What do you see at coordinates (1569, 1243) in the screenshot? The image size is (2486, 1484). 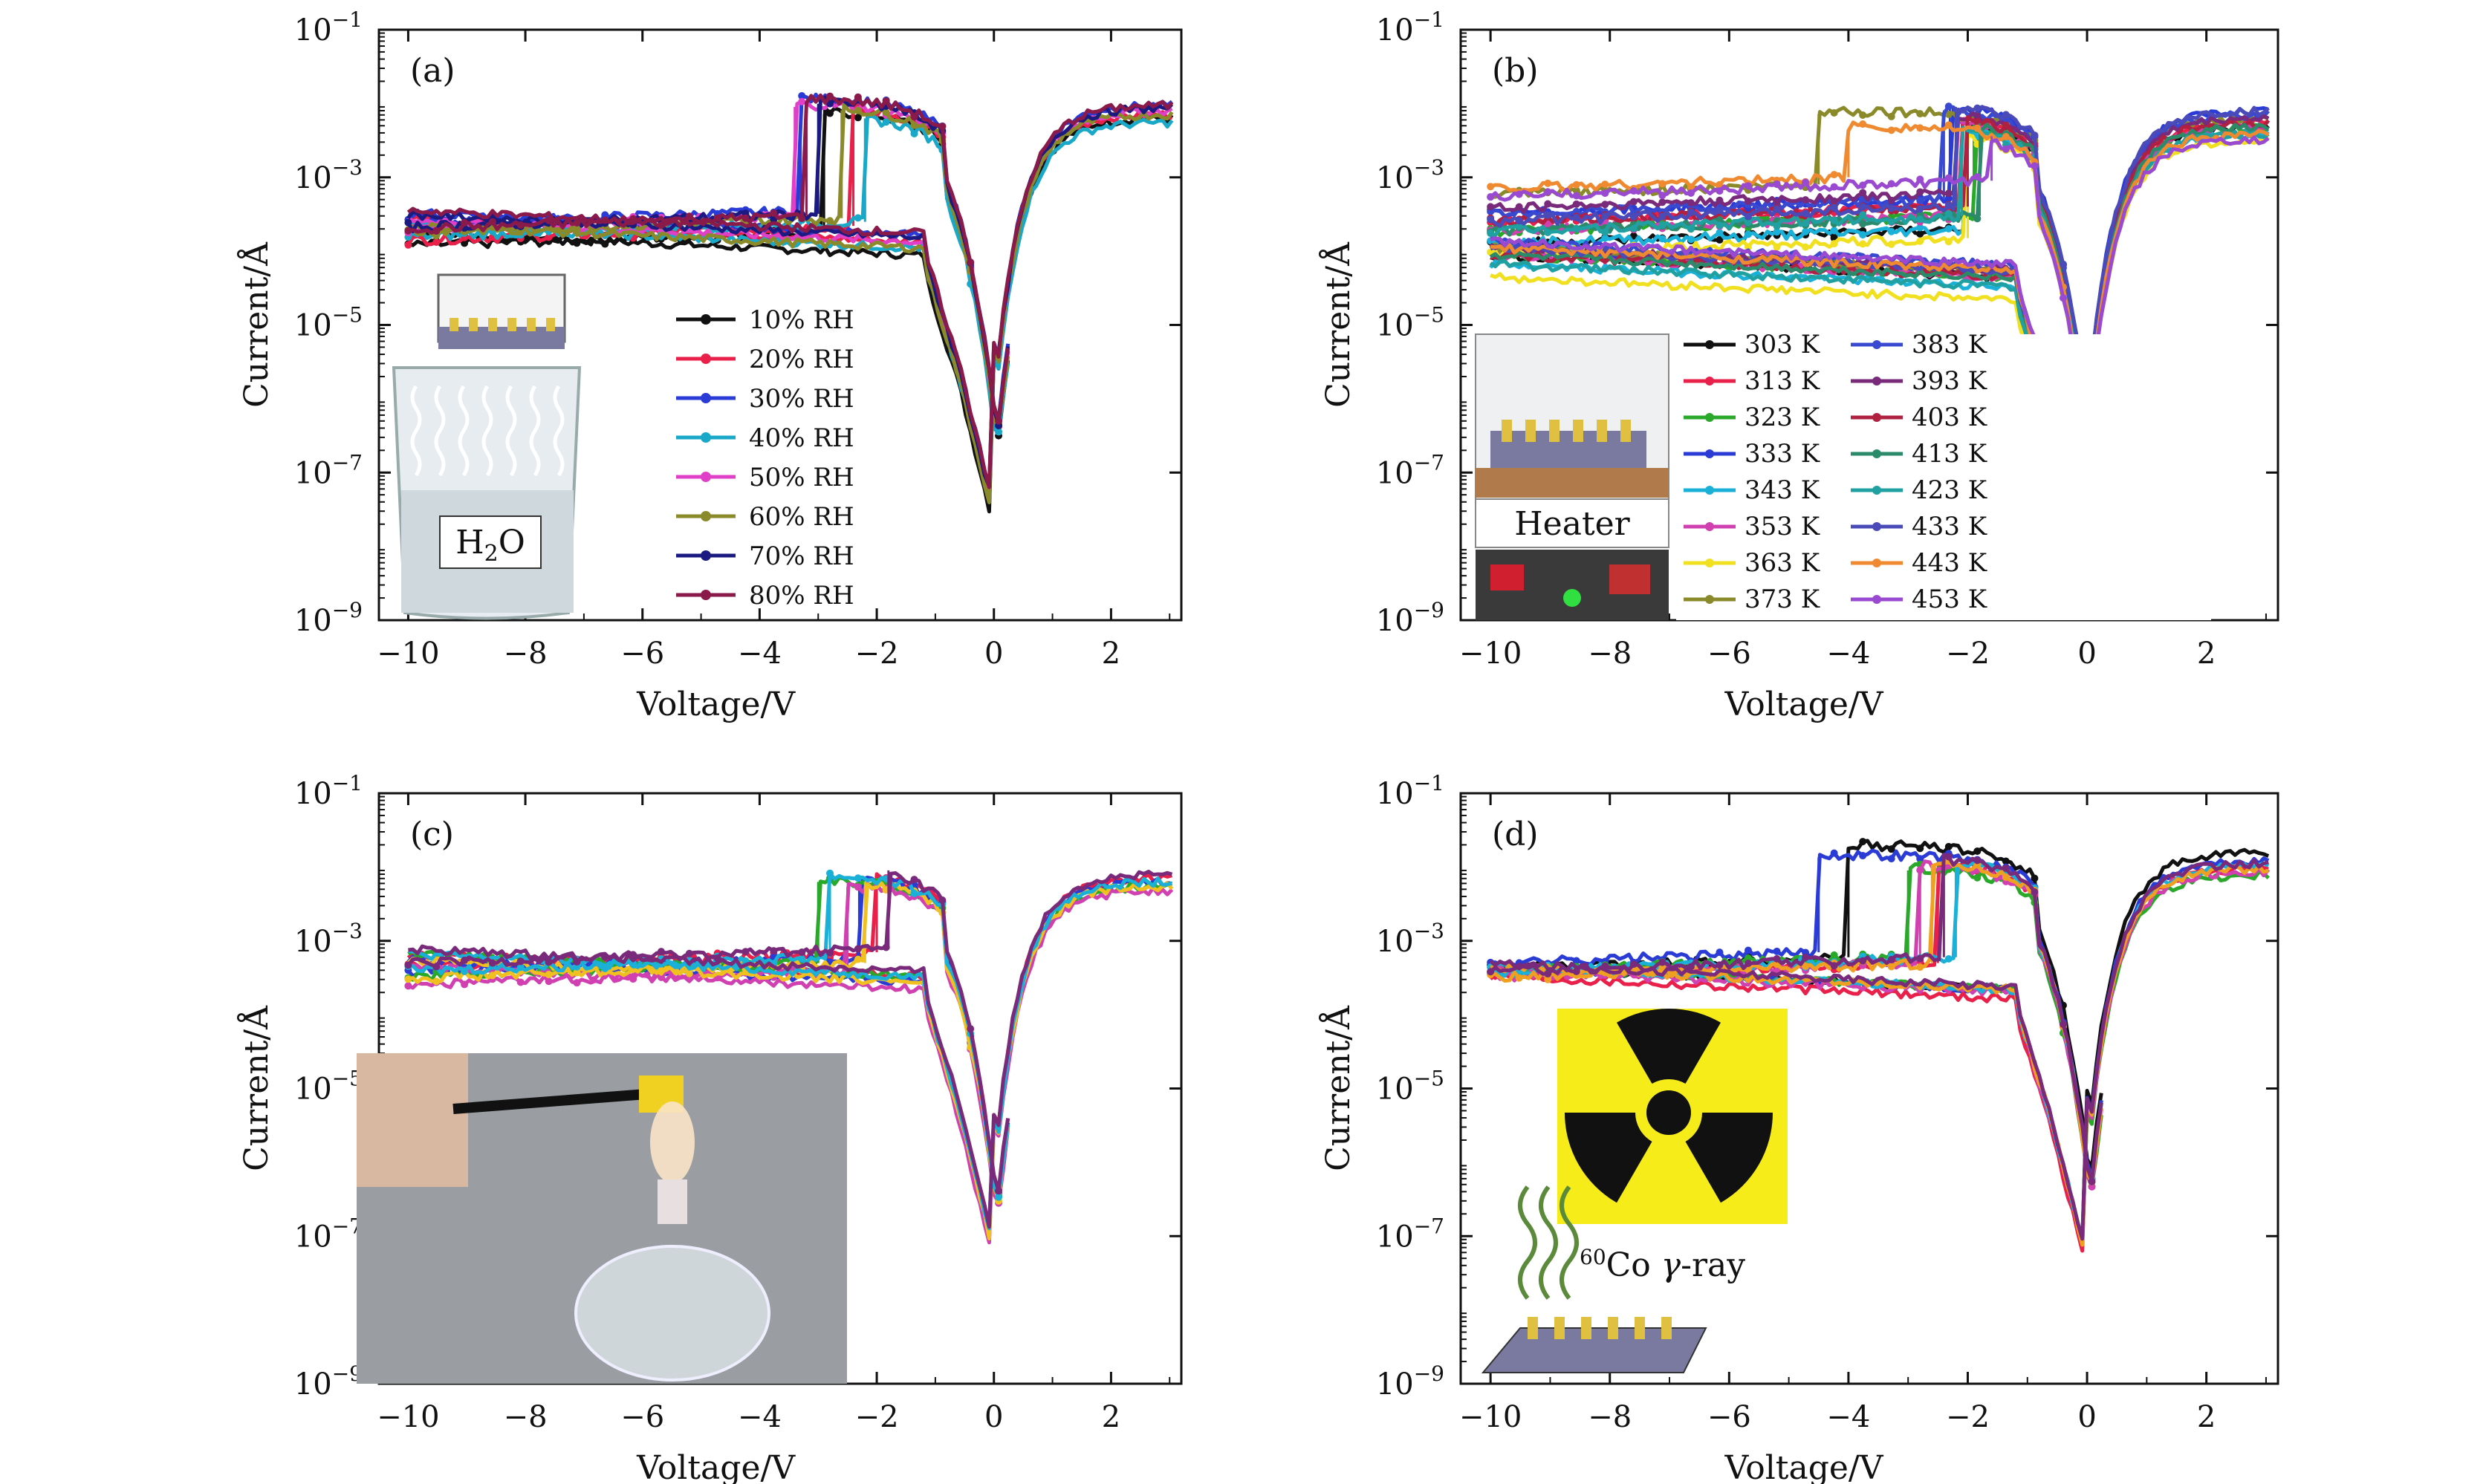 I see `gamma-wave` at bounding box center [1569, 1243].